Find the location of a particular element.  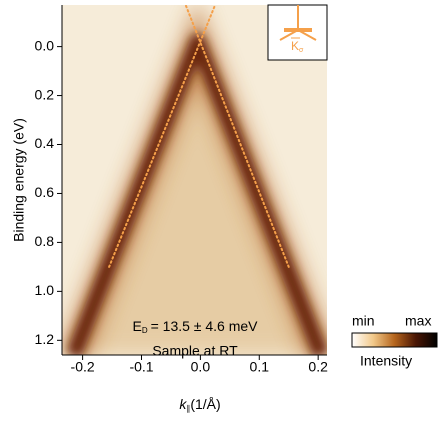

colorbar-min: min is located at coordinates (363, 321).